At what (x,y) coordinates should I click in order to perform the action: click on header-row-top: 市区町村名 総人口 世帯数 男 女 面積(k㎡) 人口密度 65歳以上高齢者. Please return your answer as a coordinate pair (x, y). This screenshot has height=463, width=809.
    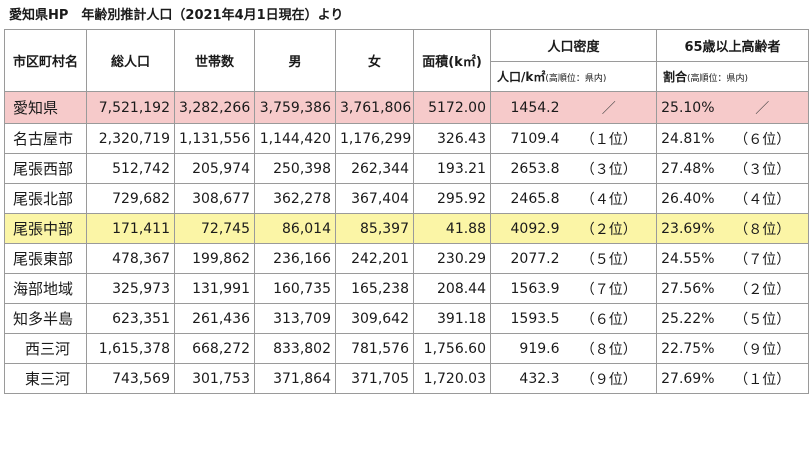
    Looking at the image, I should click on (406, 60).